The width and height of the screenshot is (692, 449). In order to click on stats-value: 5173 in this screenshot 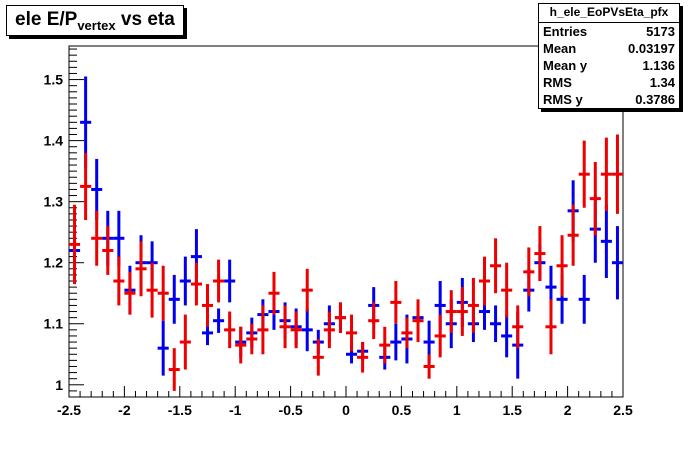, I will do `click(660, 31)`.